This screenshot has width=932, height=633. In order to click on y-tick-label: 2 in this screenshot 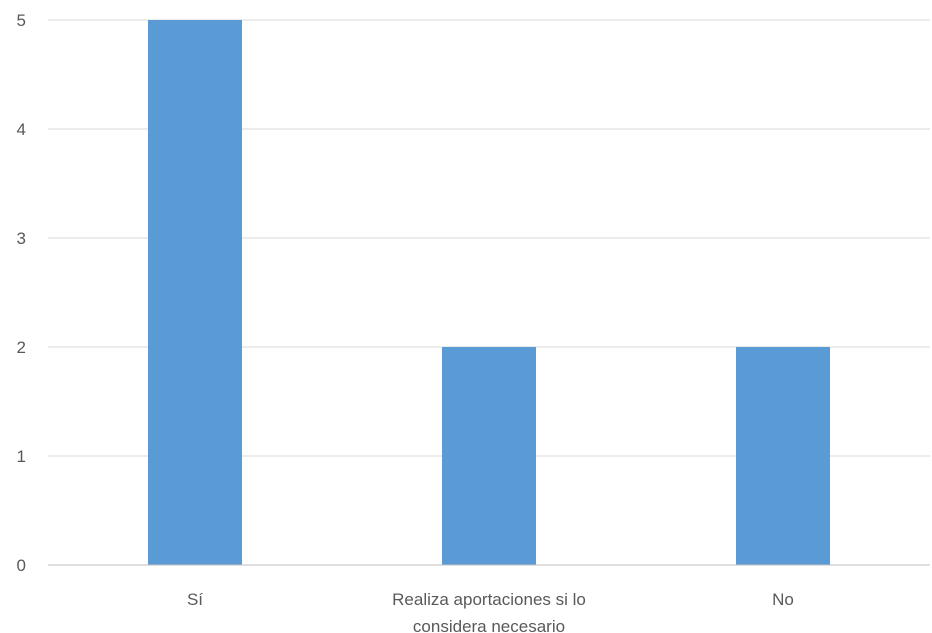, I will do `click(21, 347)`.